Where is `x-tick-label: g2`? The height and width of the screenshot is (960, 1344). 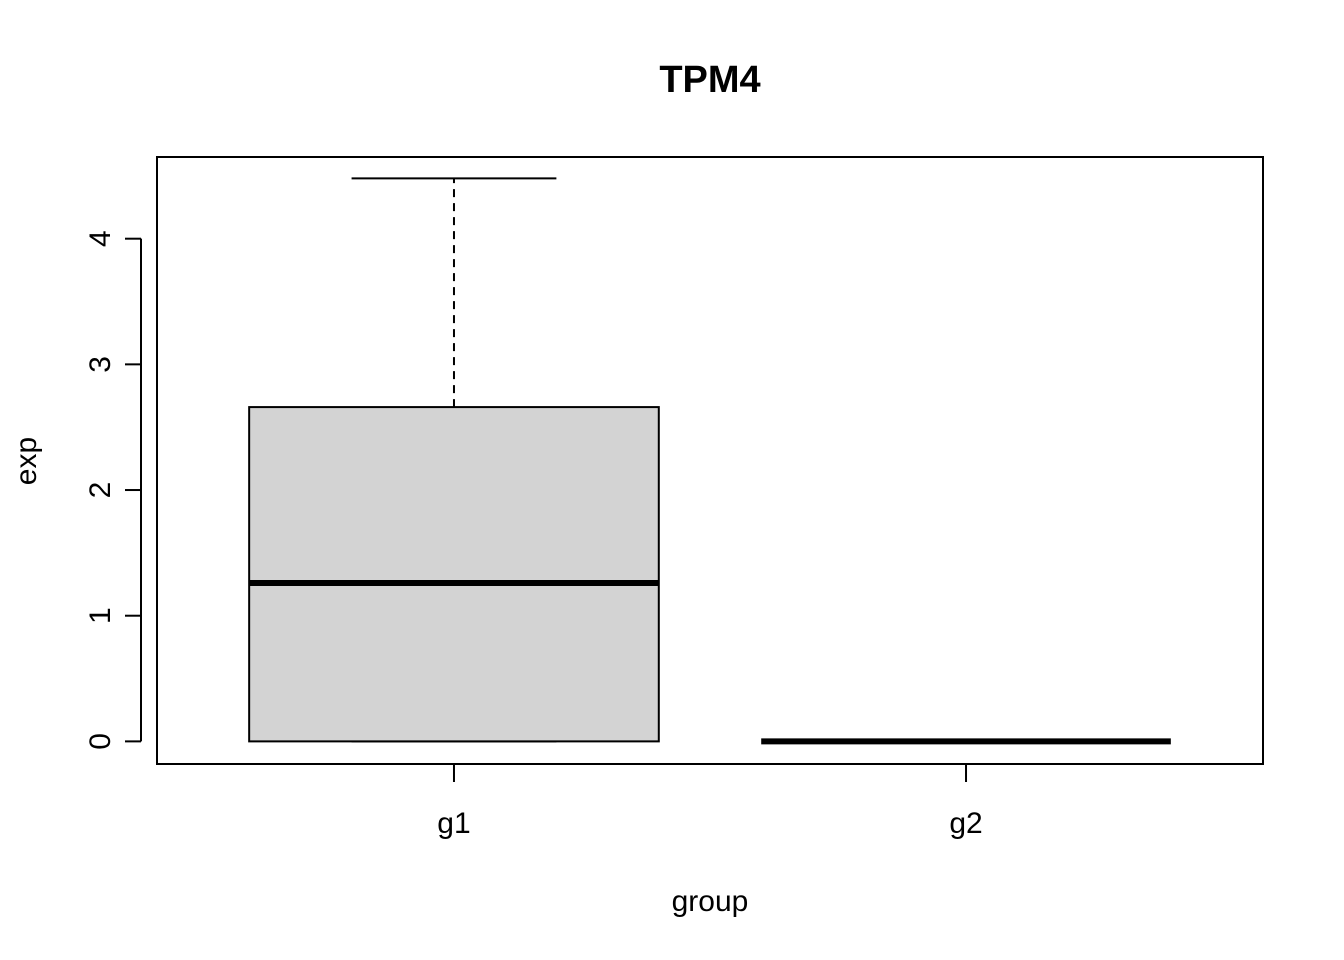
x-tick-label: g2 is located at coordinates (965, 823).